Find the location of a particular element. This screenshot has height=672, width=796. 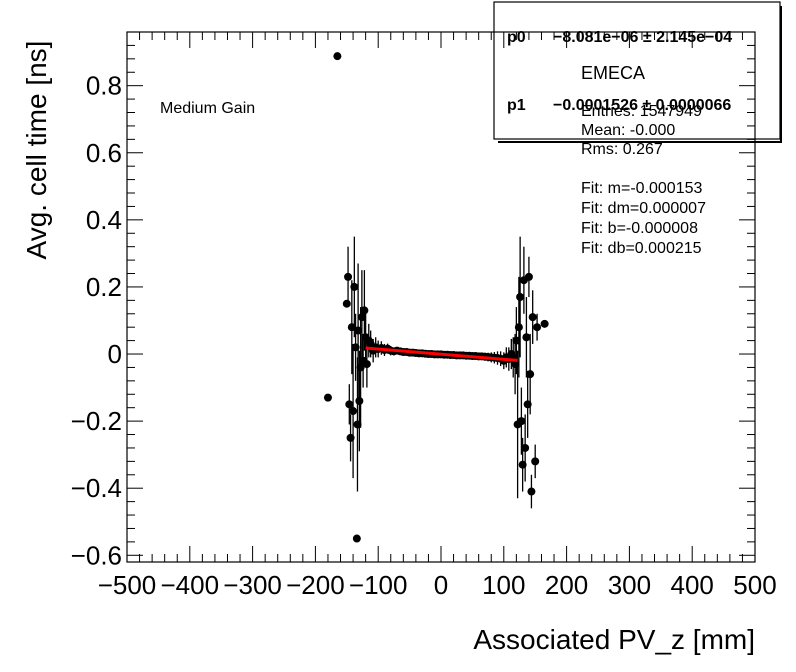

x-tick-label: −400 is located at coordinates (190, 585).